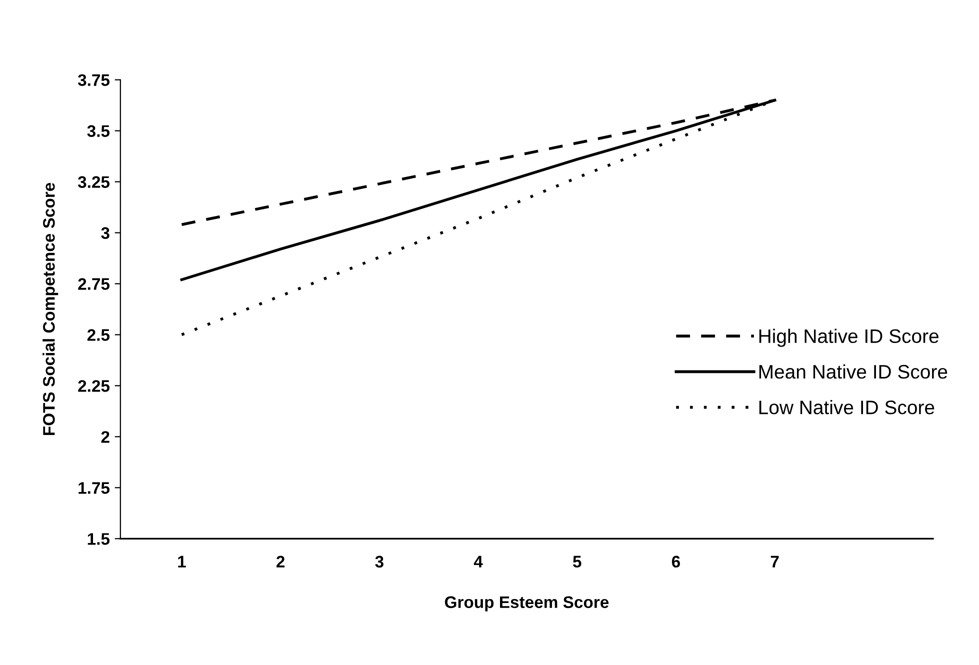  Describe the element at coordinates (105, 233) in the screenshot. I see `y-tick-label: 3` at that location.